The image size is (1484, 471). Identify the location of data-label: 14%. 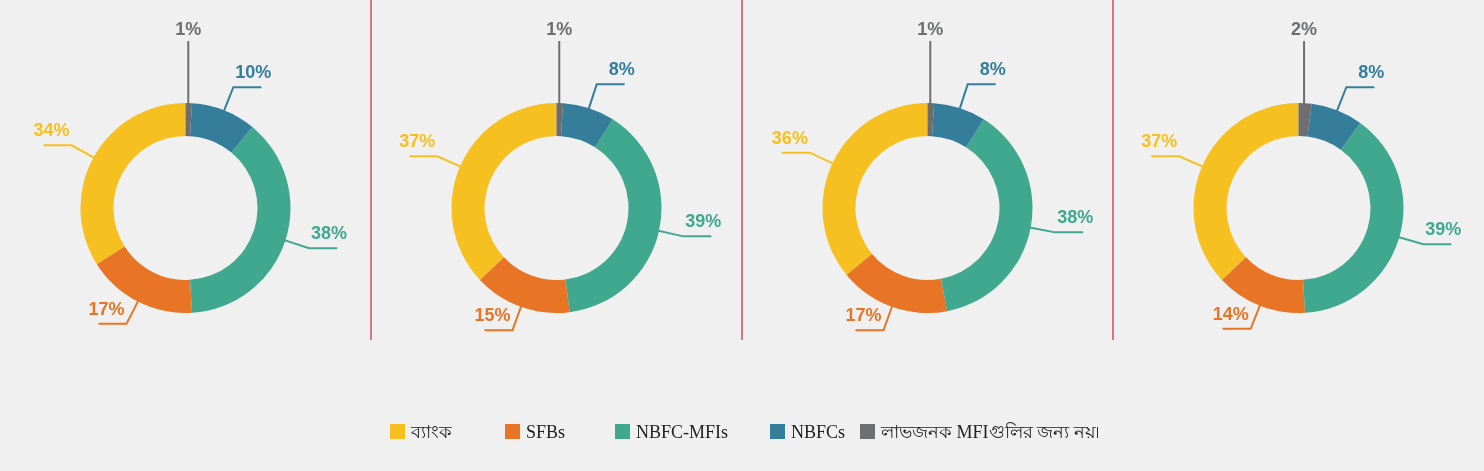
(1230, 313).